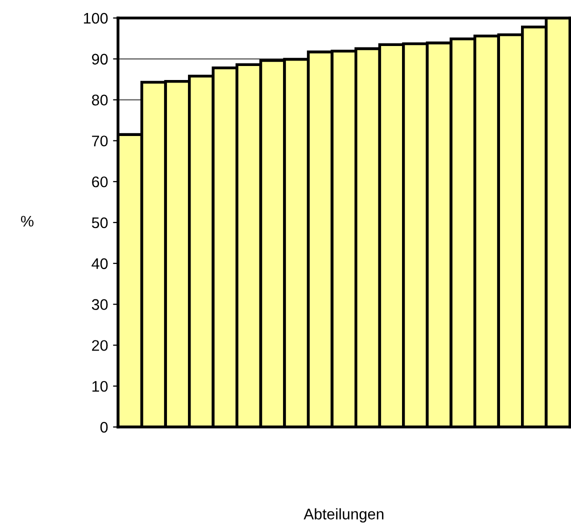 This screenshot has height=524, width=571. I want to click on x-axis-title: Abteilungen, so click(344, 515).